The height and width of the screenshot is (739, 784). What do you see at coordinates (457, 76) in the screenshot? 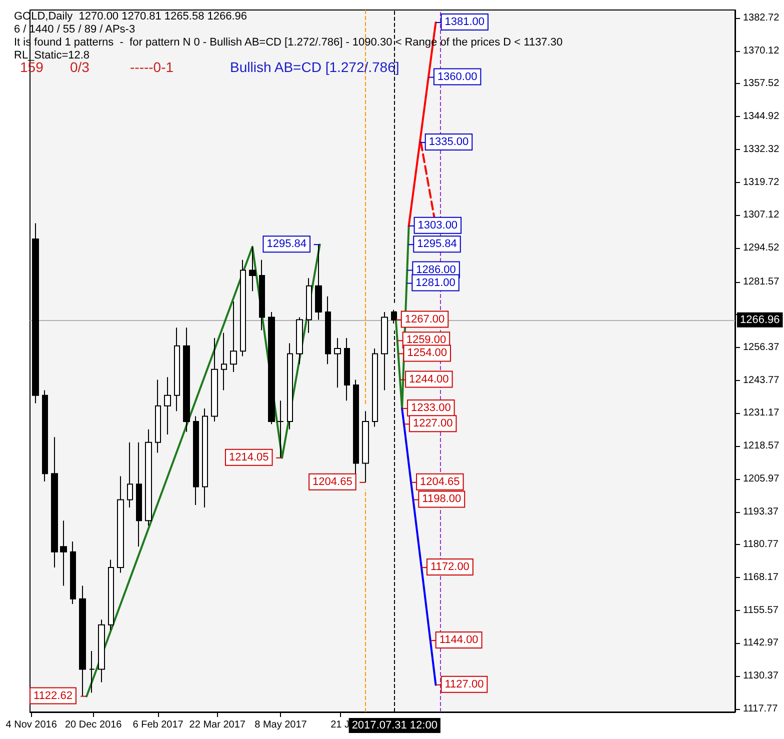
I see `annotation: 1360.00` at bounding box center [457, 76].